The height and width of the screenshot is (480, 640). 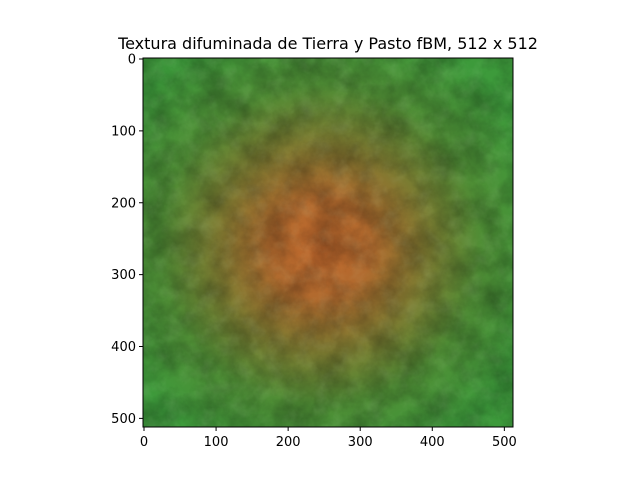 I want to click on y-tick-label: 300, so click(x=123, y=275).